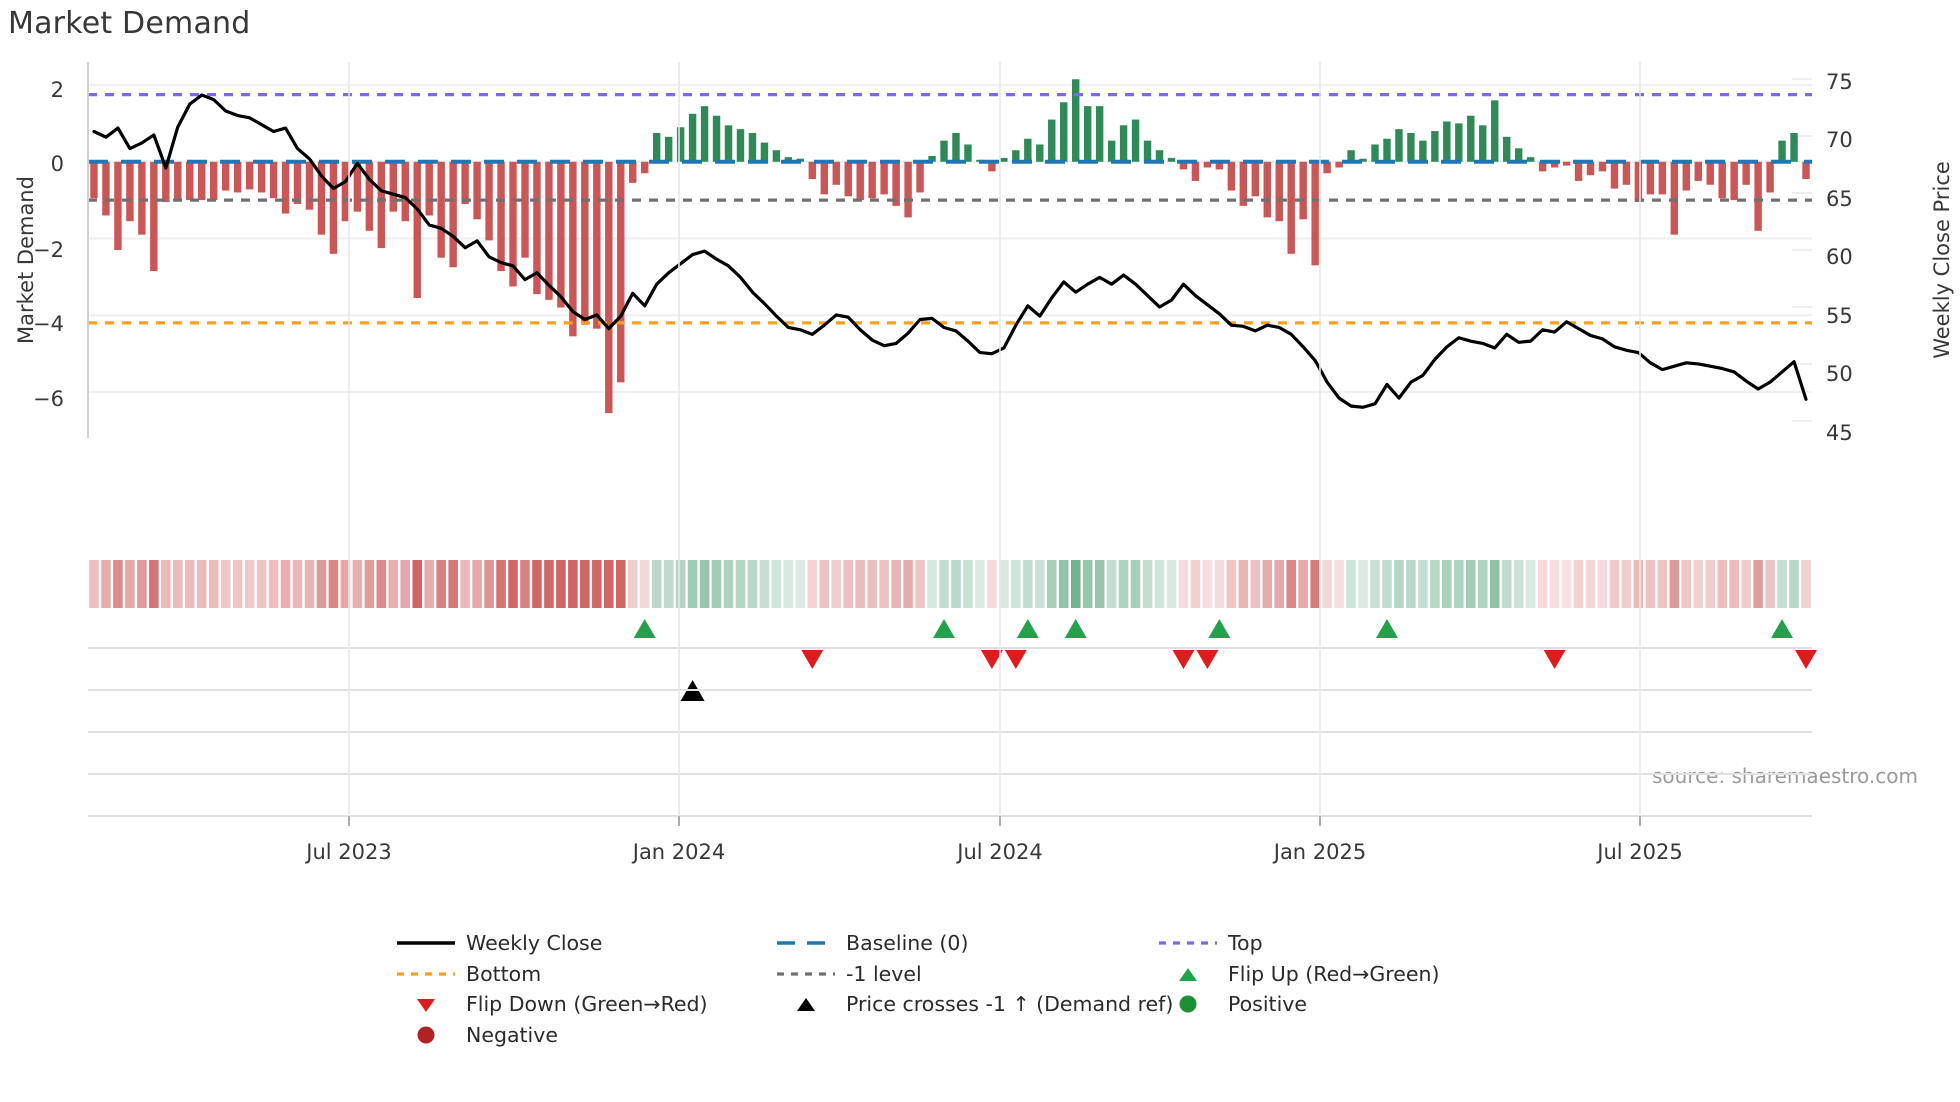  I want to click on flip-up-marker, so click(1027, 628).